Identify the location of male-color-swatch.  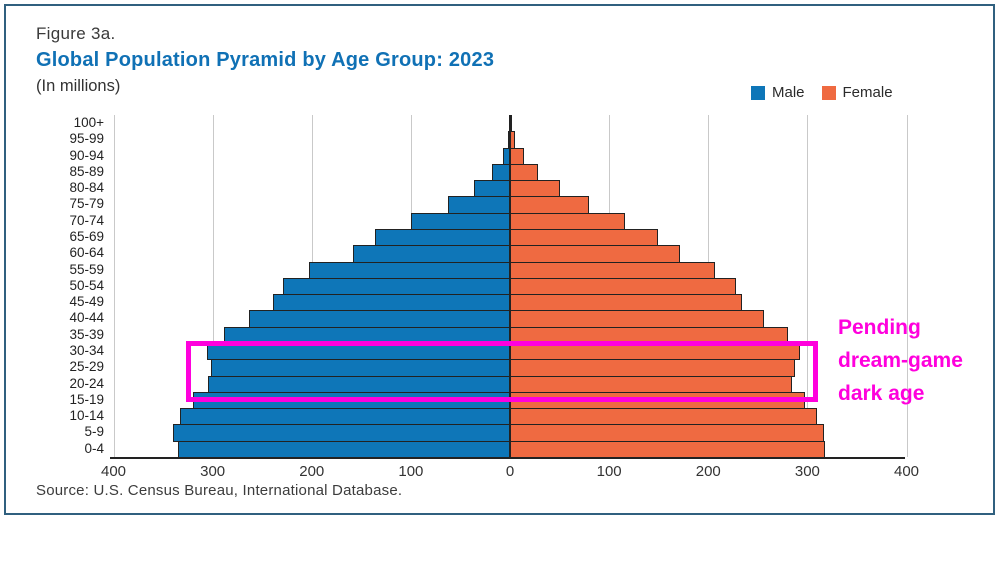
(758, 92).